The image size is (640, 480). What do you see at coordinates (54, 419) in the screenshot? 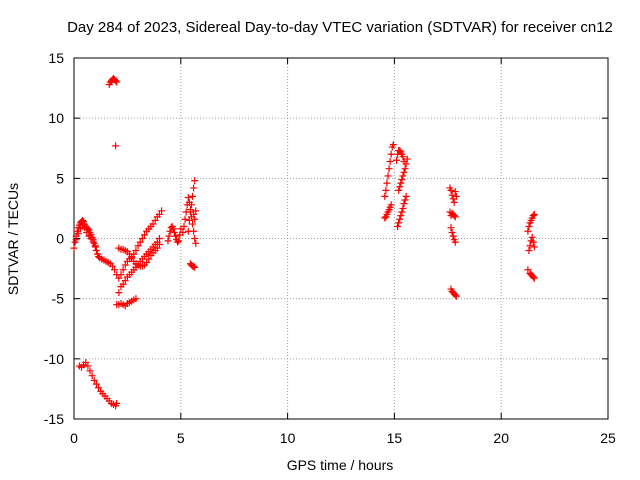
I see `y-tick-label: -15` at bounding box center [54, 419].